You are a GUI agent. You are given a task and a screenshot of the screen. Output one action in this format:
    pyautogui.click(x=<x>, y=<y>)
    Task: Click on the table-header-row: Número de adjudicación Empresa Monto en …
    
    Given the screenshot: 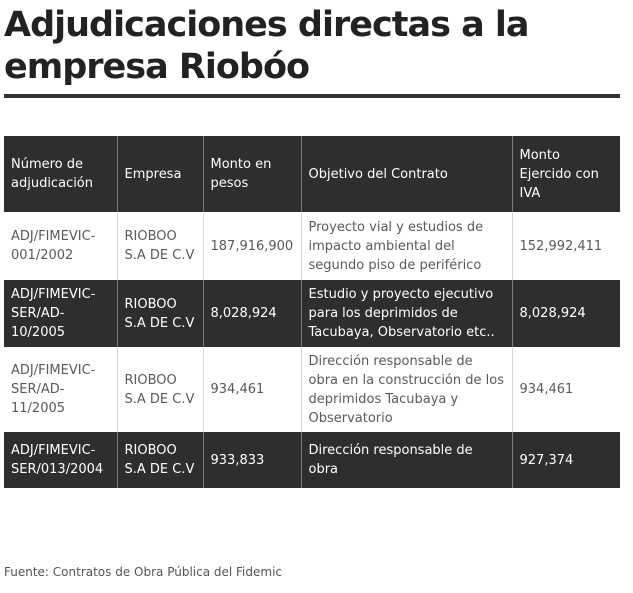 What is the action you would take?
    pyautogui.click(x=312, y=174)
    